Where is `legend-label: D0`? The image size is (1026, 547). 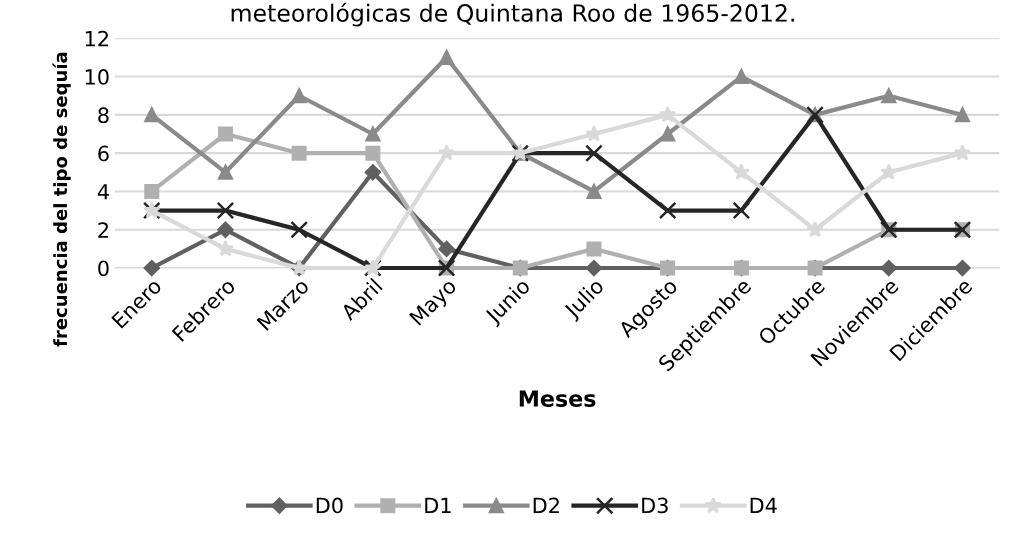 legend-label: D0 is located at coordinates (329, 505).